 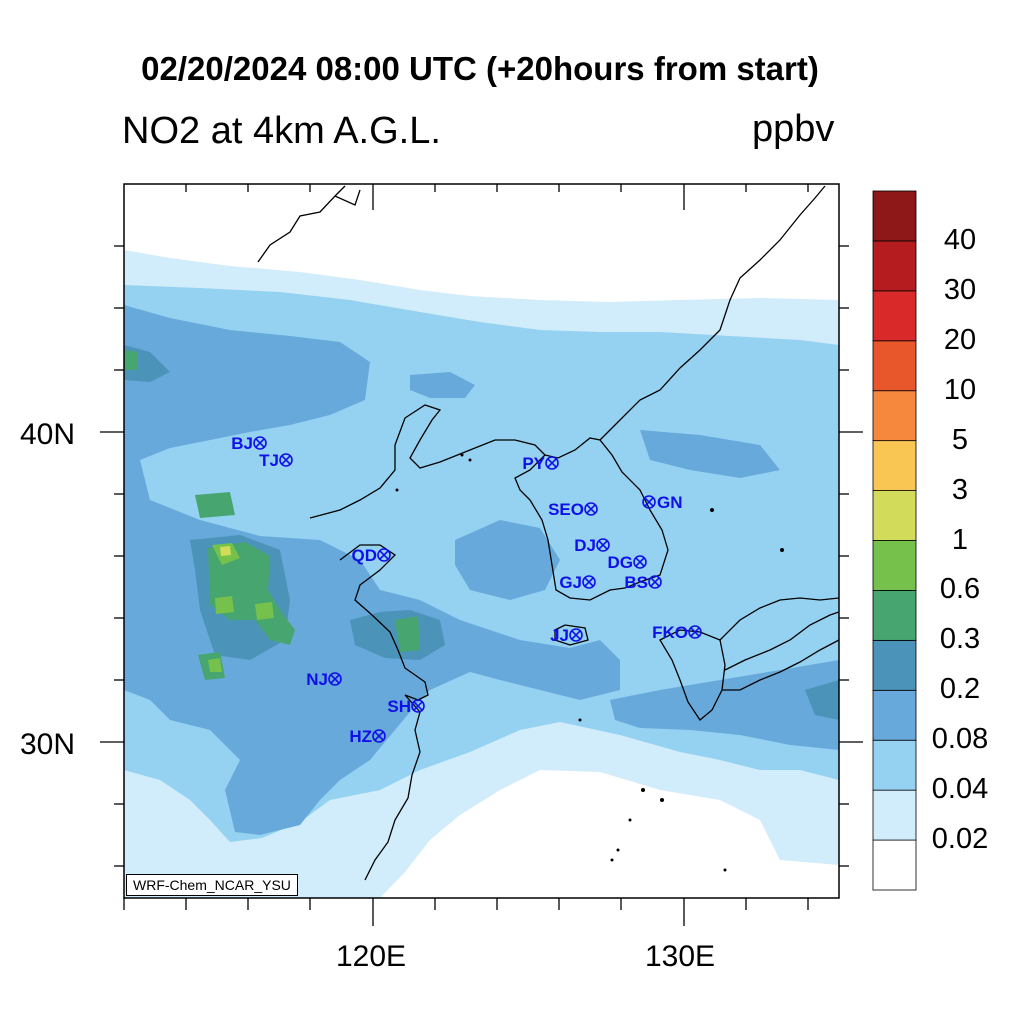 I want to click on no2-field-level-3e, so click(x=442, y=385).